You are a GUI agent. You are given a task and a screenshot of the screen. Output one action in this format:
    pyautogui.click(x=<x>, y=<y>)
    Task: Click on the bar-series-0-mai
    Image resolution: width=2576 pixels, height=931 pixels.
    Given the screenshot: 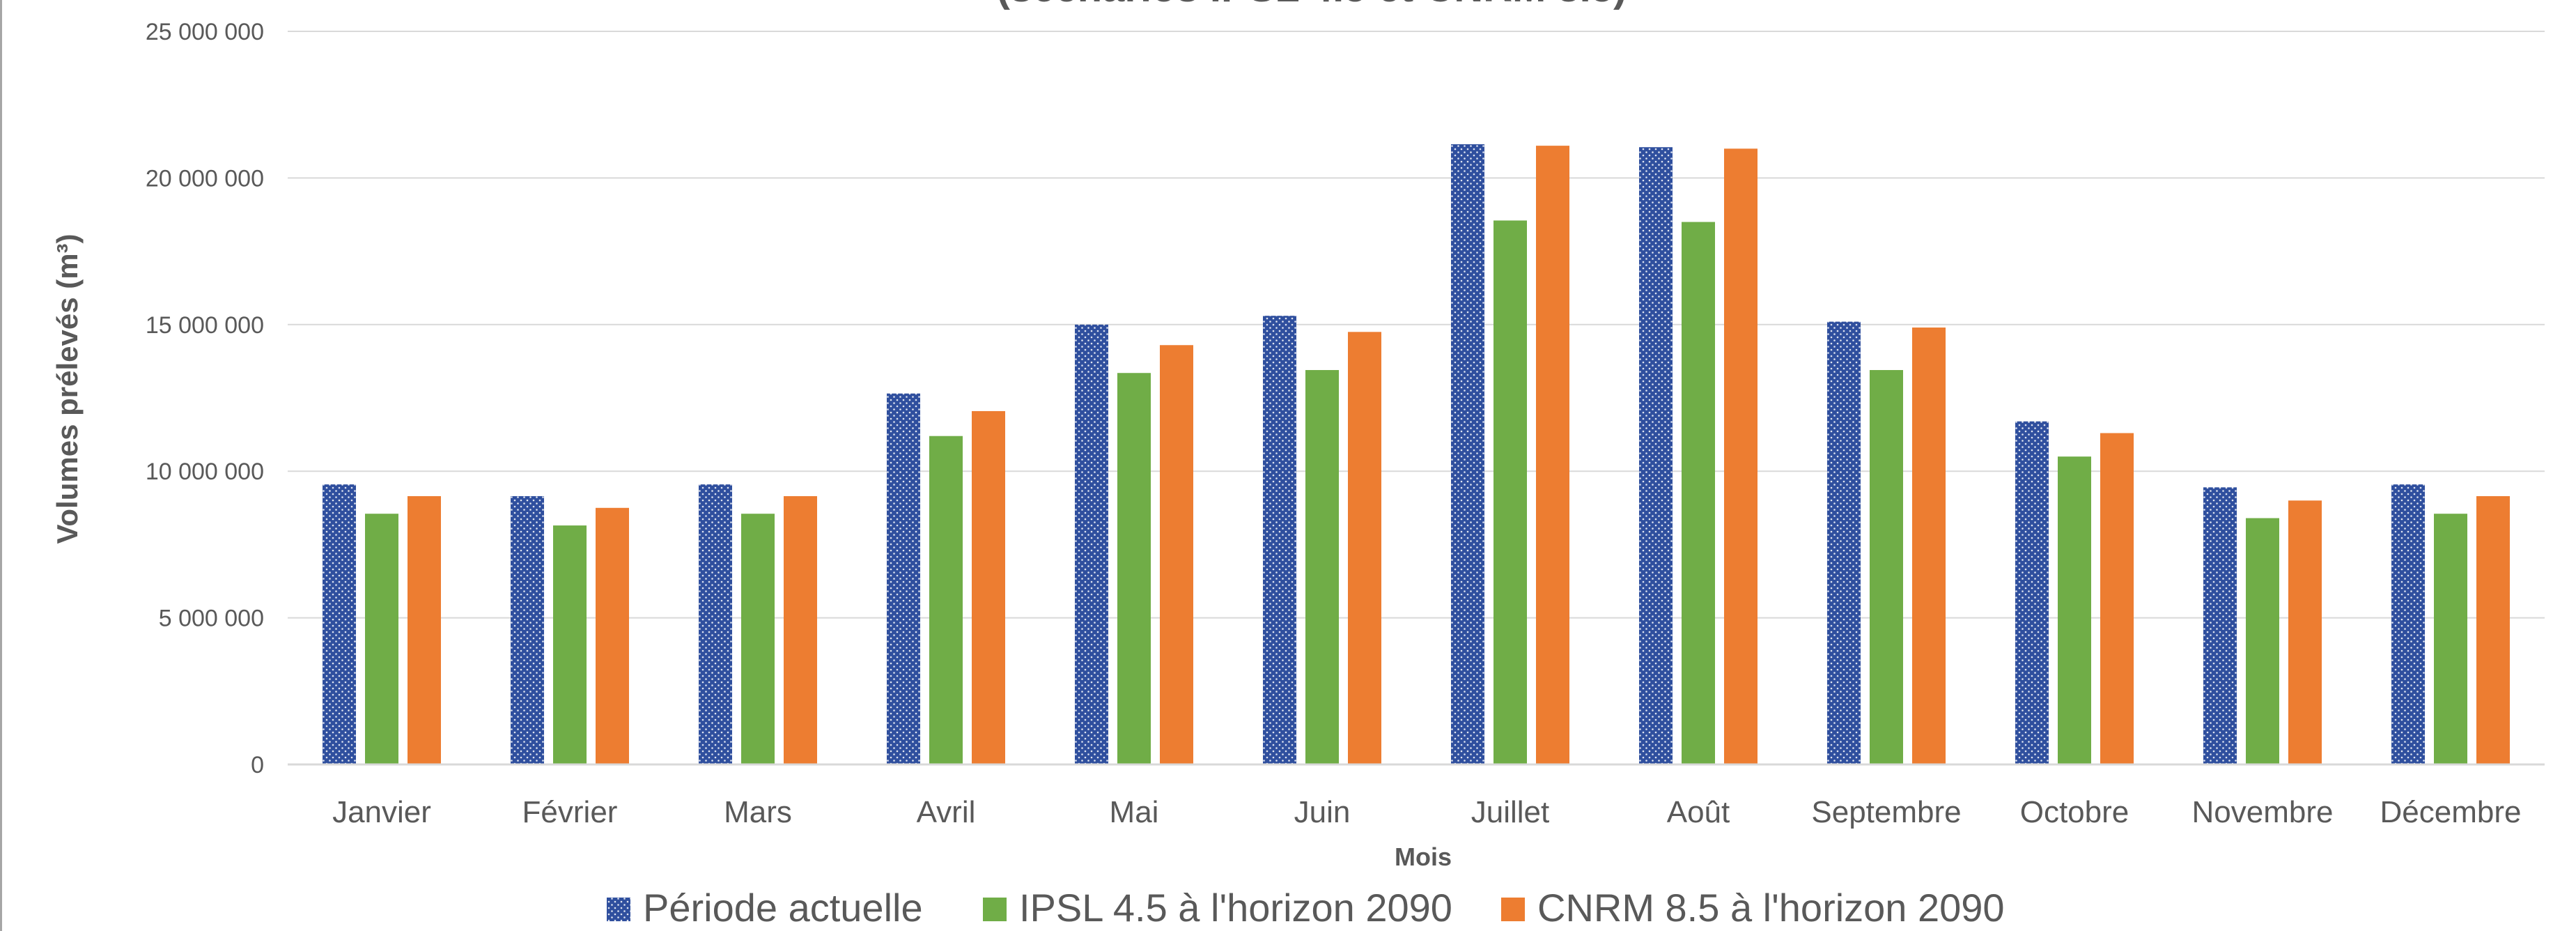 What is the action you would take?
    pyautogui.click(x=1091, y=544)
    